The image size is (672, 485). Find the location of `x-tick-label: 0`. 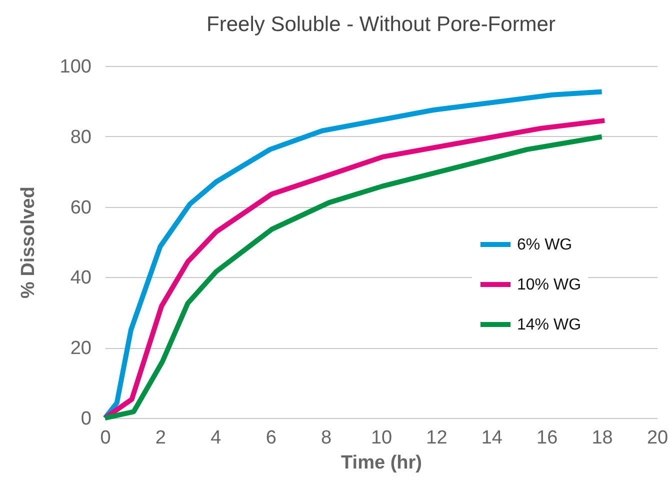

x-tick-label: 0 is located at coordinates (105, 438).